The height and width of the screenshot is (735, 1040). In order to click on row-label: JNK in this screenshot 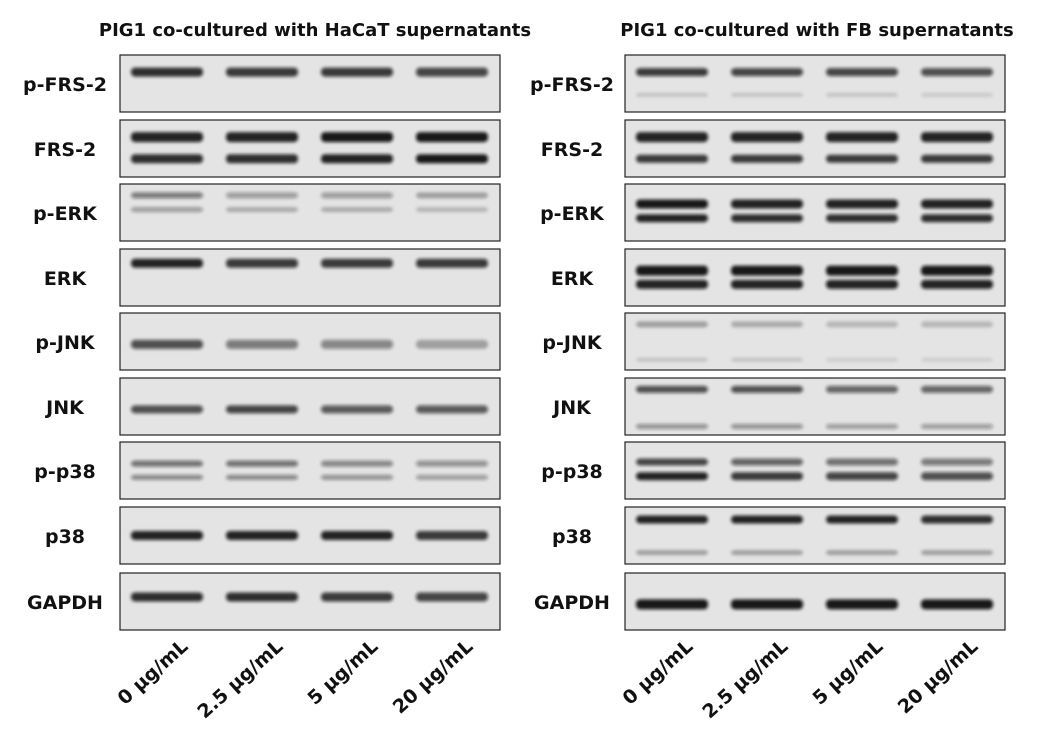, I will do `click(571, 408)`.